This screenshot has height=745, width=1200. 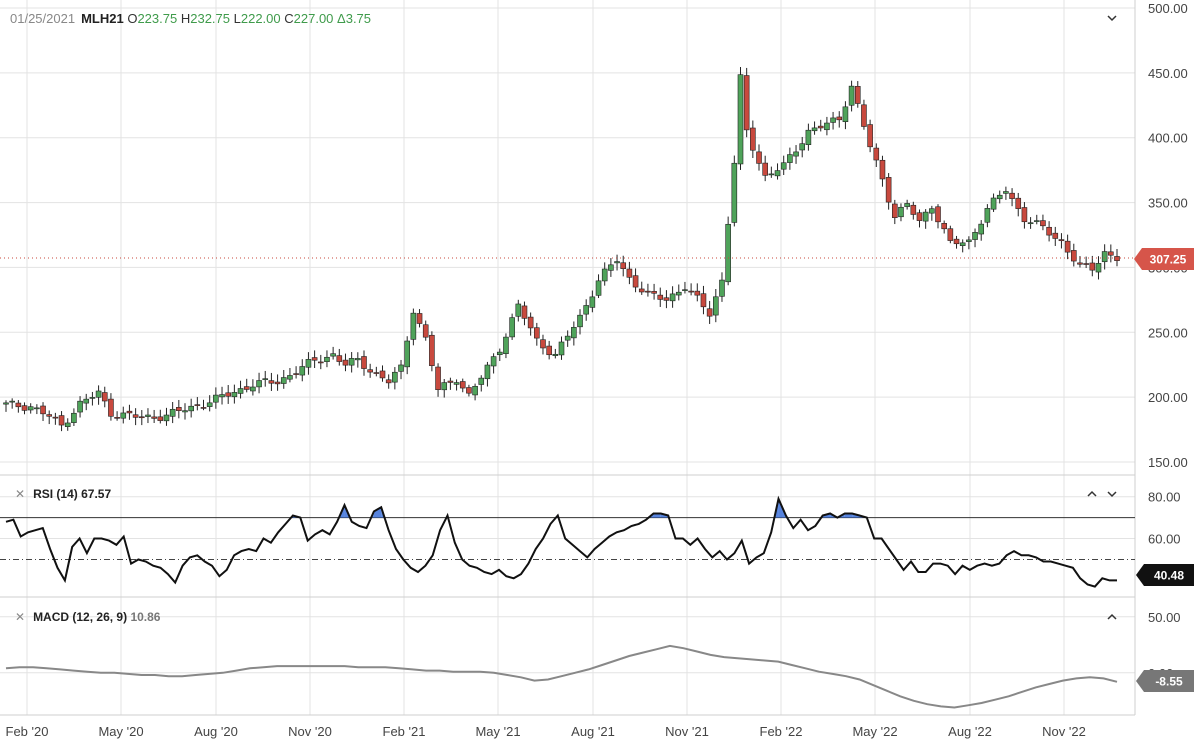 What do you see at coordinates (1169, 576) in the screenshot?
I see `svg-text: 40.48` at bounding box center [1169, 576].